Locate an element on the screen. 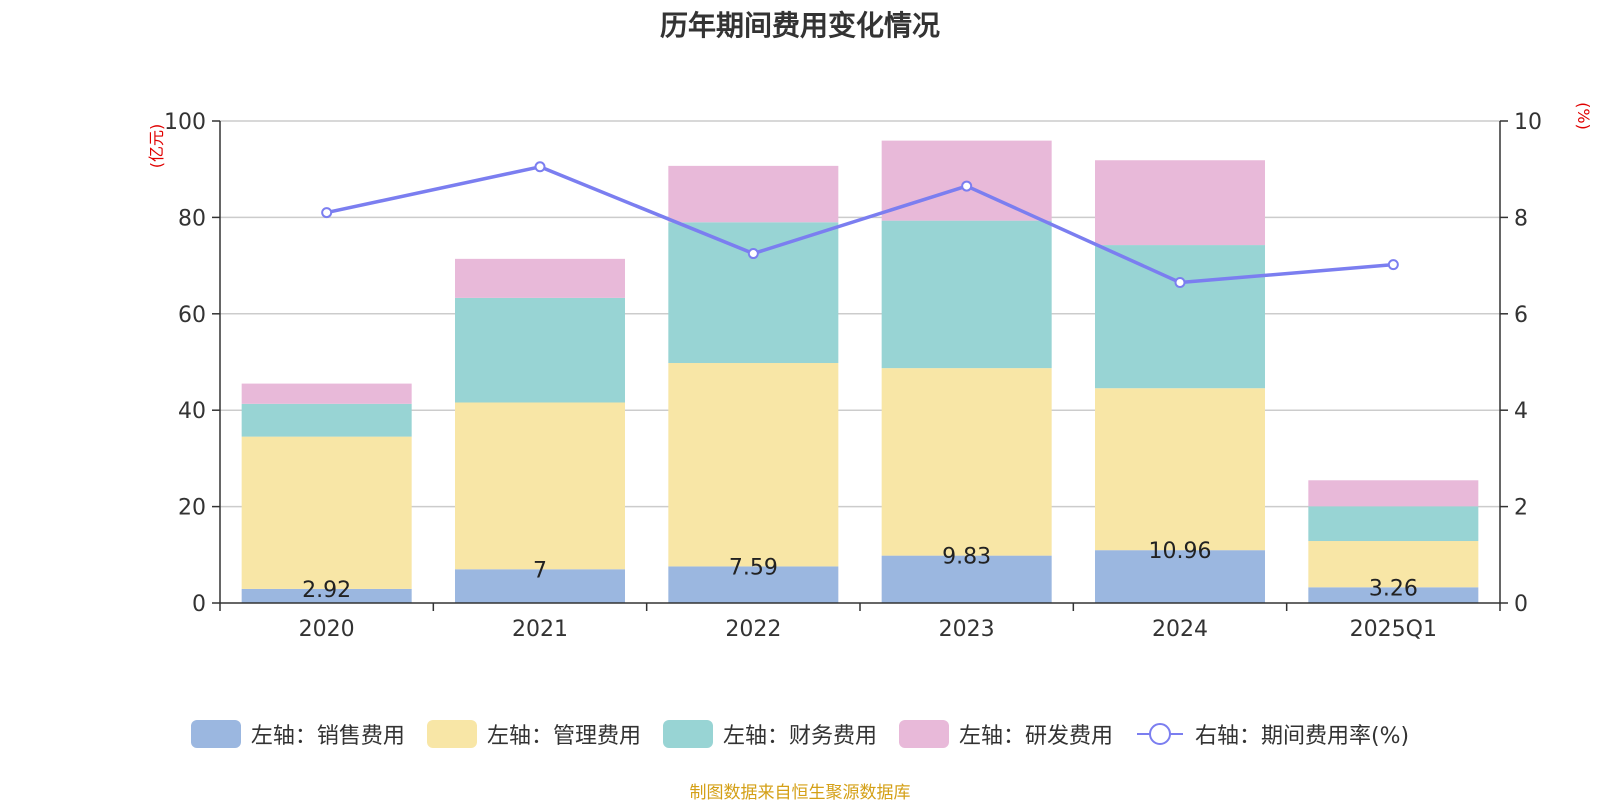 The image size is (1600, 803). left-tick-label-80: 80 is located at coordinates (192, 218).